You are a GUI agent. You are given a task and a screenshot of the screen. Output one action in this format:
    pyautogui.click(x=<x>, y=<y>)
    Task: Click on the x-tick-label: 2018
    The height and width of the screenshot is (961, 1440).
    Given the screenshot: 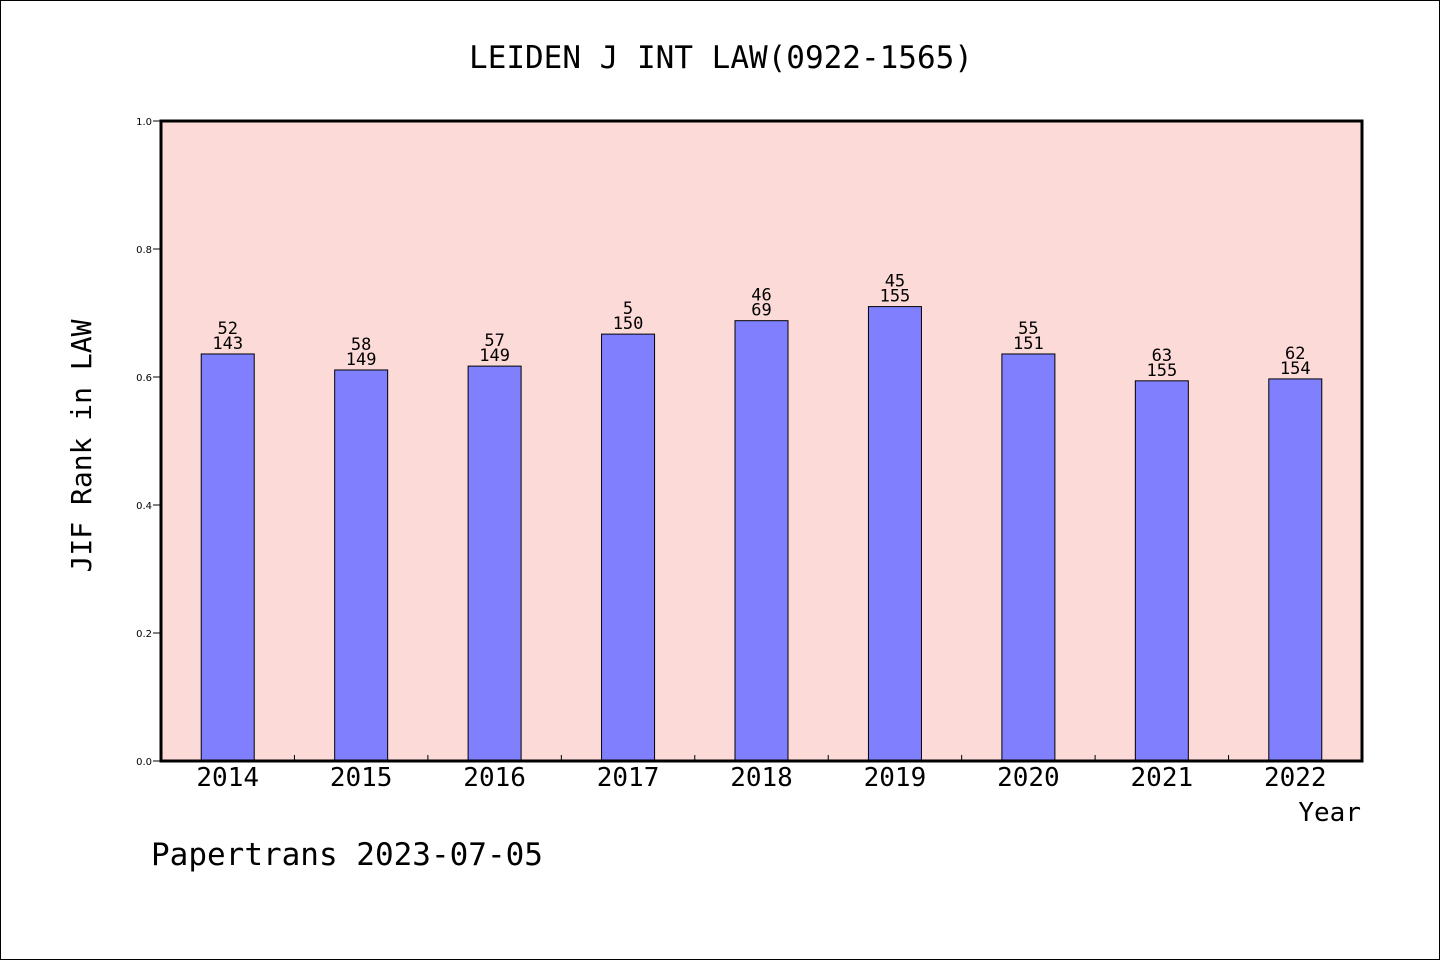 What is the action you would take?
    pyautogui.click(x=761, y=778)
    